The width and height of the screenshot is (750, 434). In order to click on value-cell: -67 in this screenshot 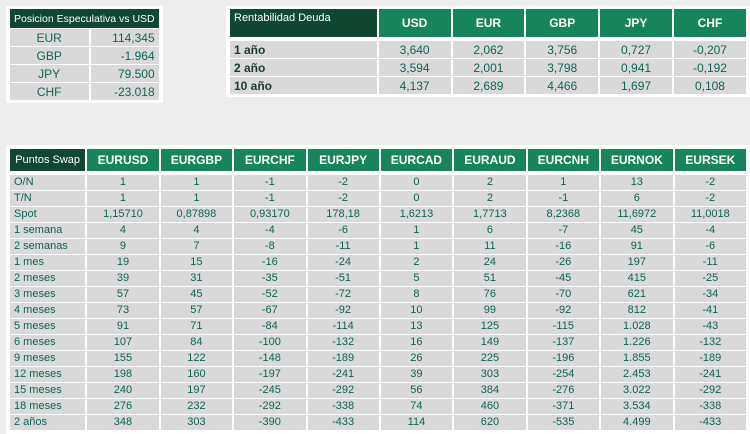, I will do `click(270, 310)`.